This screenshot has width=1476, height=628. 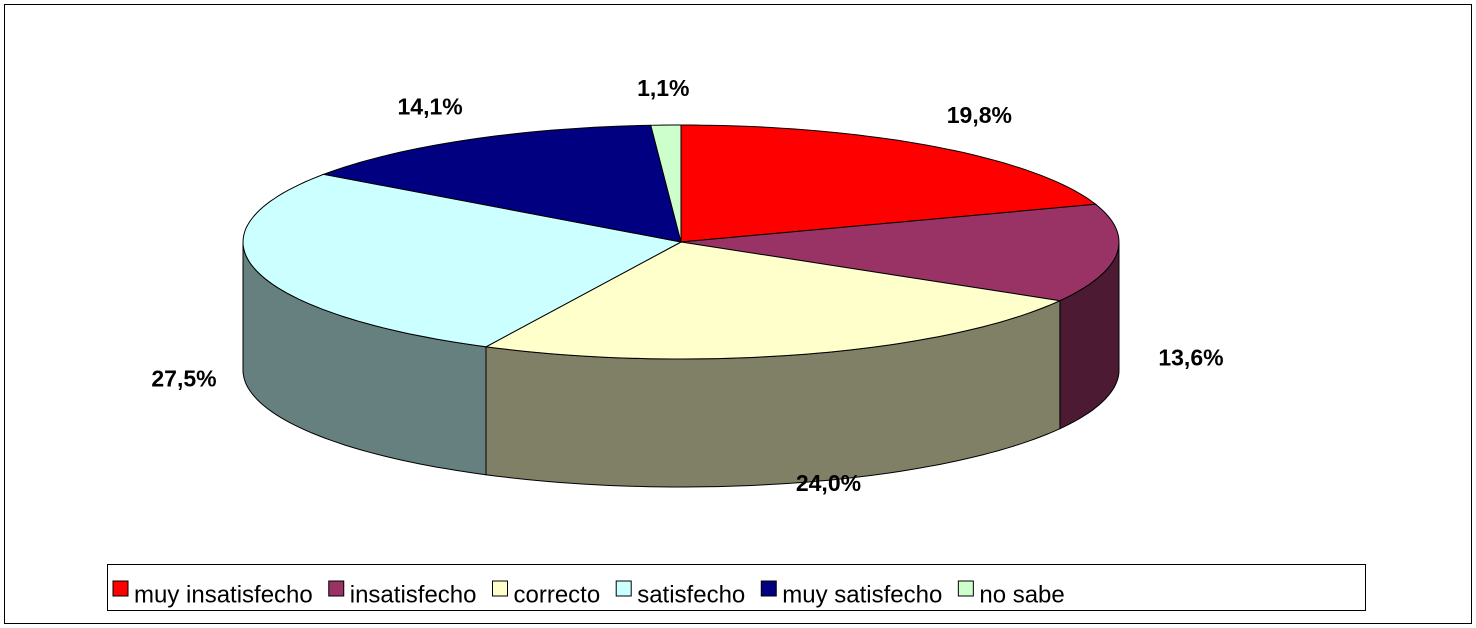 I want to click on legend-box, so click(x=736, y=587).